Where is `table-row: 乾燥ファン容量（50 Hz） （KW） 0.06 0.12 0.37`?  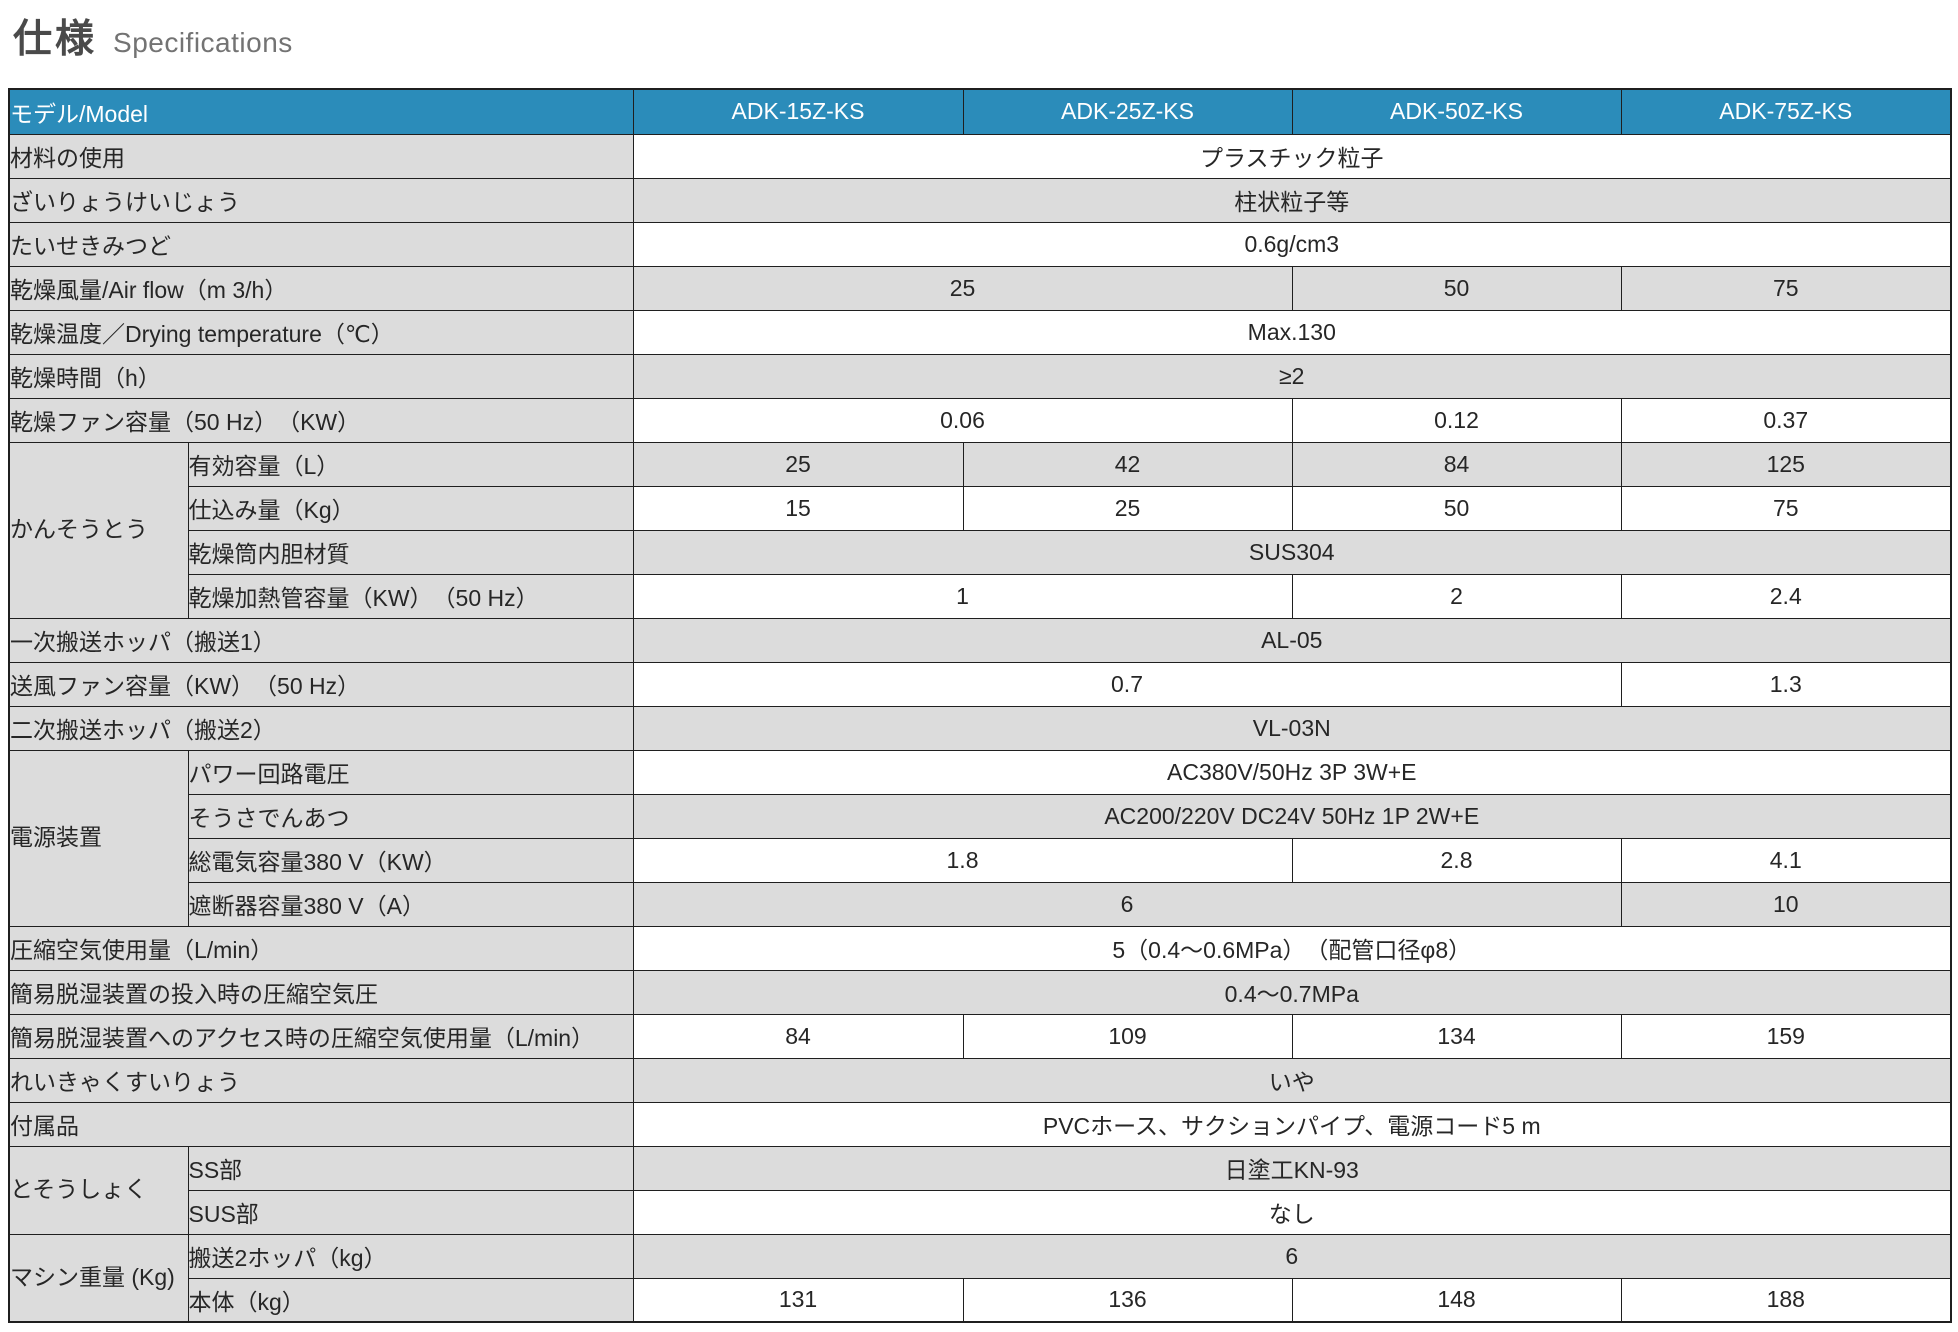 table-row: 乾燥ファン容量（50 Hz） （KW） 0.06 0.12 0.37 is located at coordinates (980, 420).